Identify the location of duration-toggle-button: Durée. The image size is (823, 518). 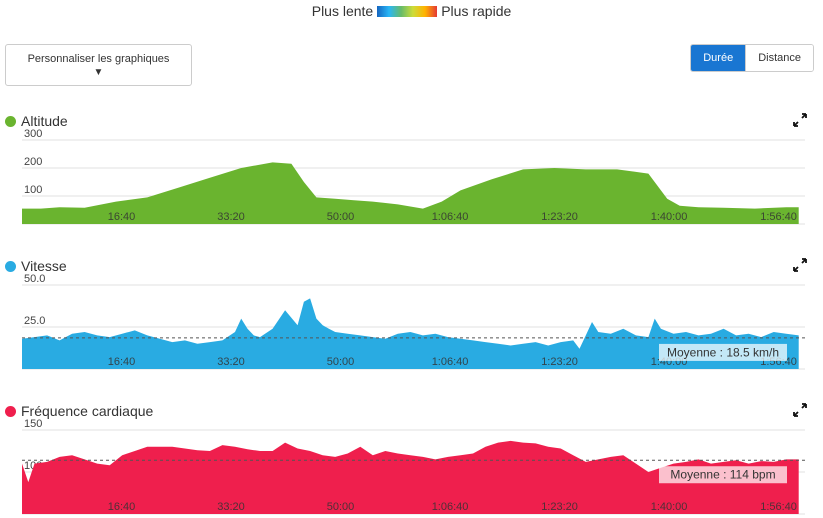
(718, 58).